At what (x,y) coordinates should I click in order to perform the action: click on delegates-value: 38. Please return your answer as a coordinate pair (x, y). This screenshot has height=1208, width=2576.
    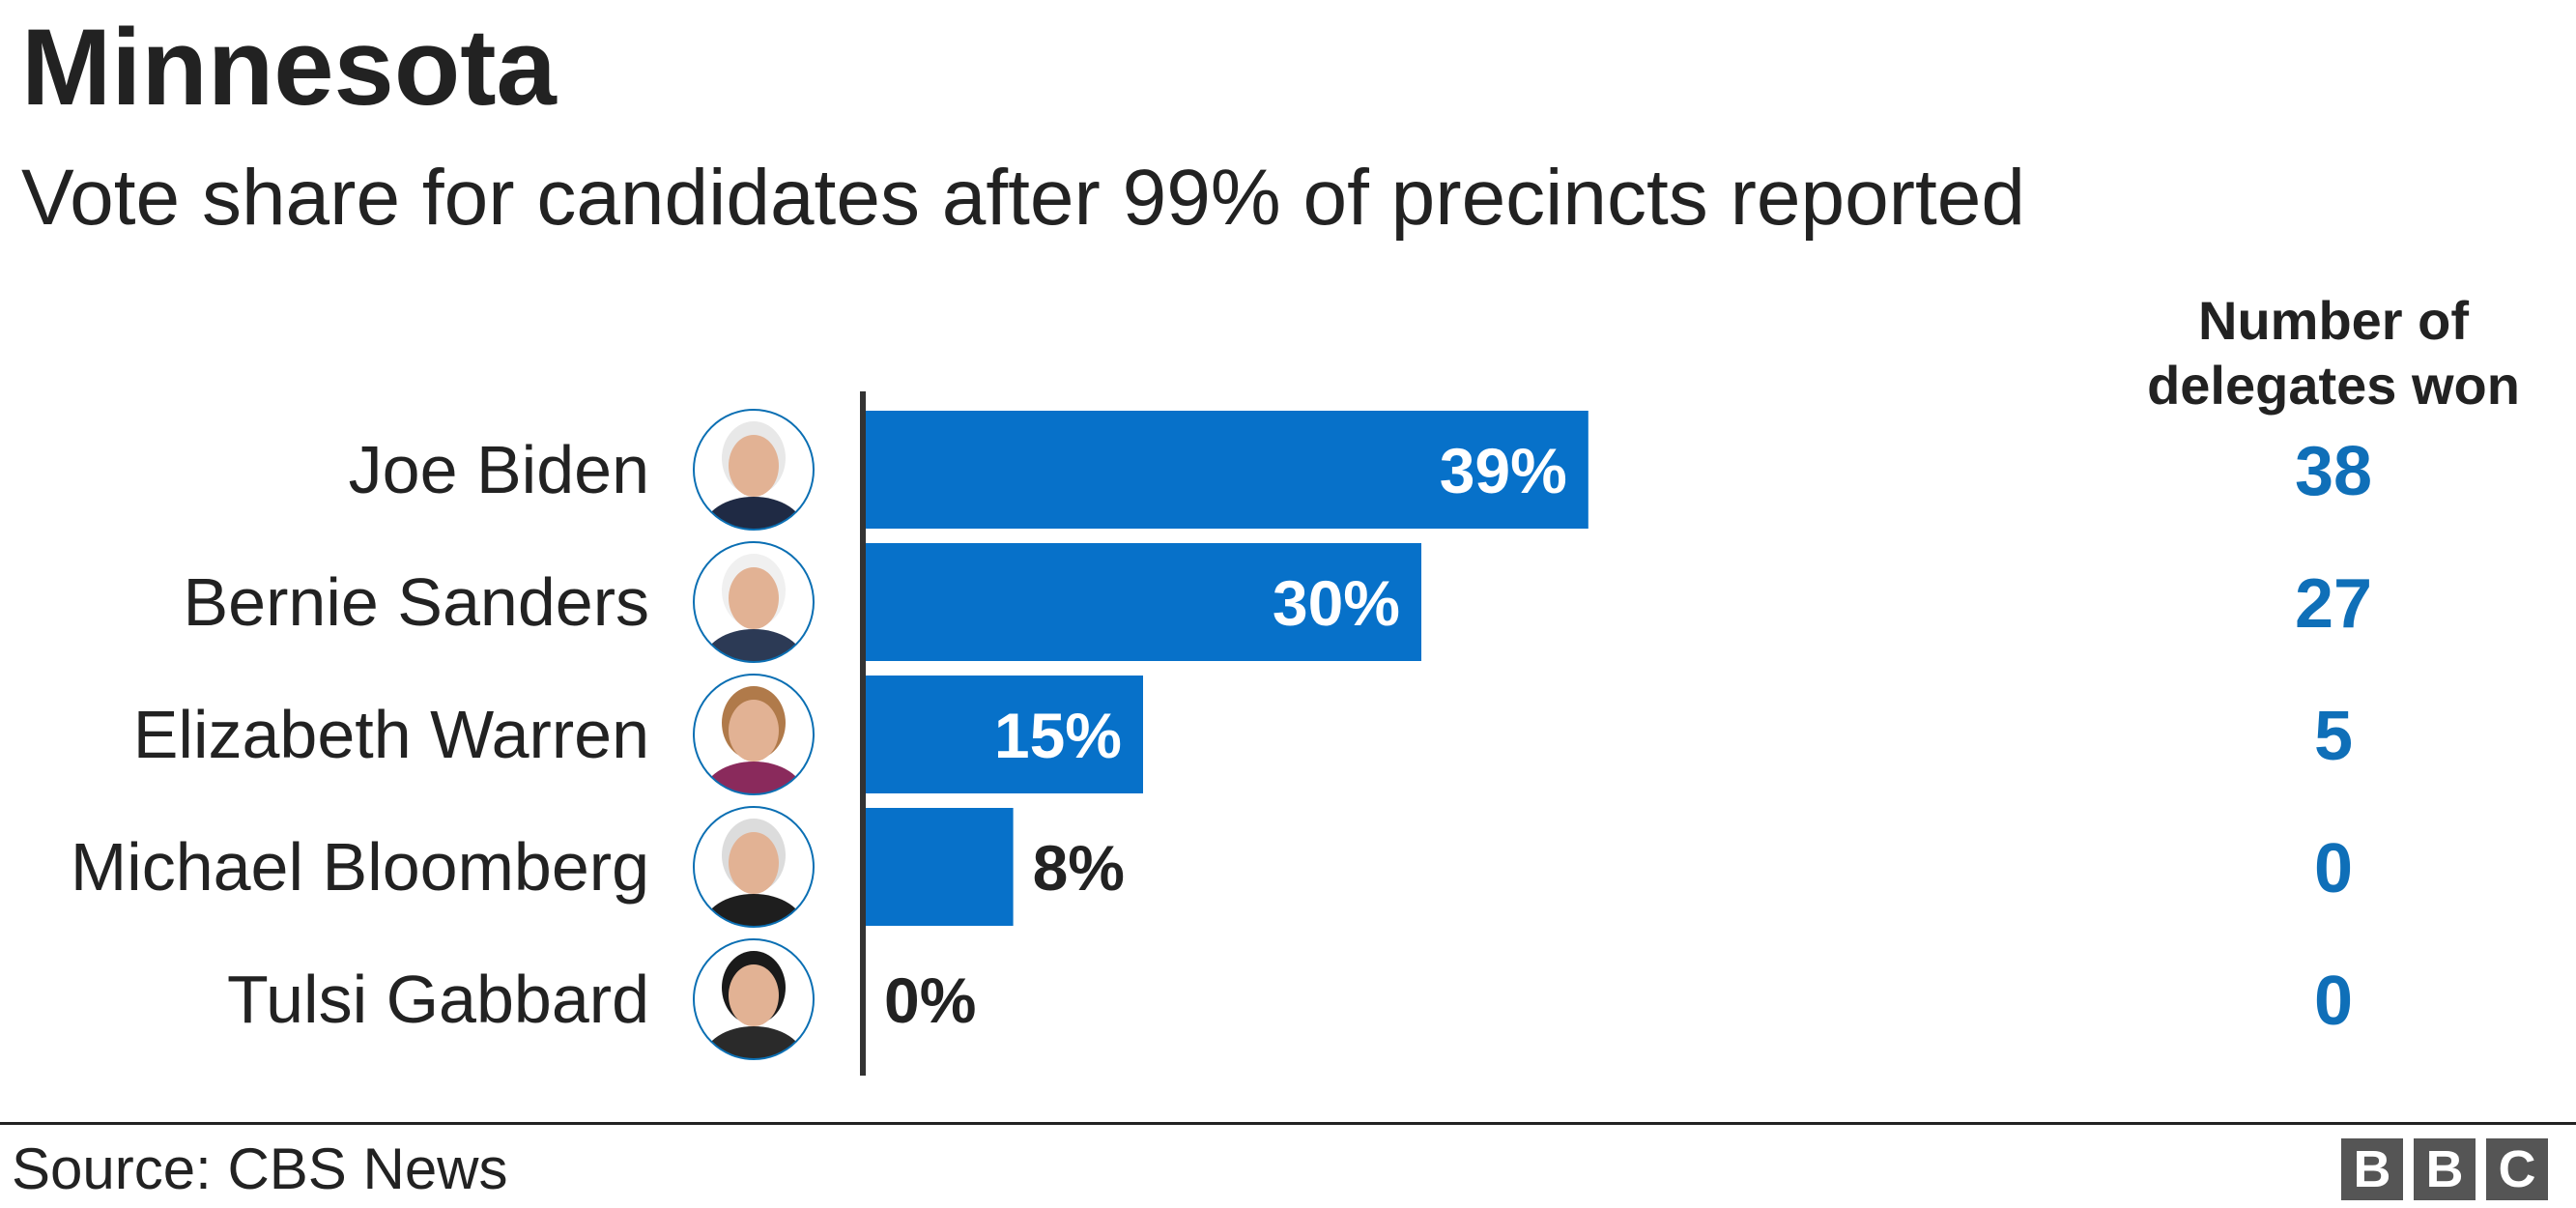
    Looking at the image, I should click on (2334, 471).